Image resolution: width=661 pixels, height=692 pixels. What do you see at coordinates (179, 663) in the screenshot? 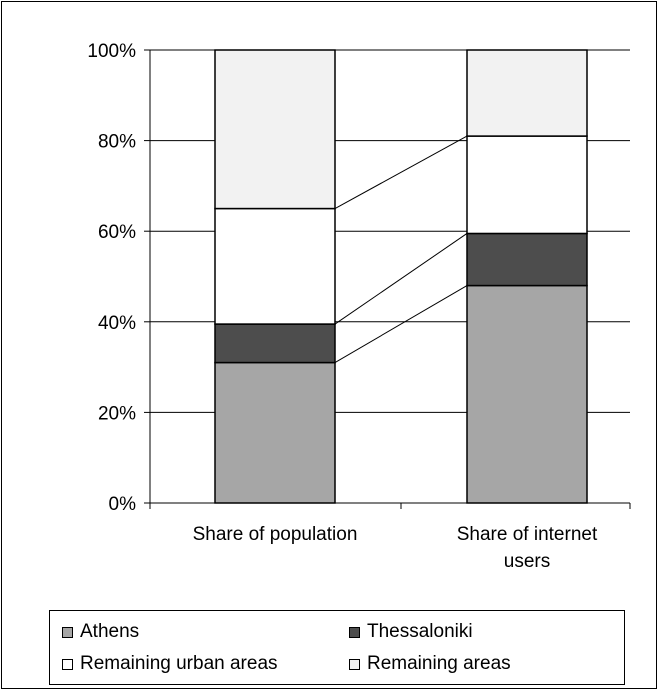
I see `legend-label-remaining-urban-areas: Remaining urban areas` at bounding box center [179, 663].